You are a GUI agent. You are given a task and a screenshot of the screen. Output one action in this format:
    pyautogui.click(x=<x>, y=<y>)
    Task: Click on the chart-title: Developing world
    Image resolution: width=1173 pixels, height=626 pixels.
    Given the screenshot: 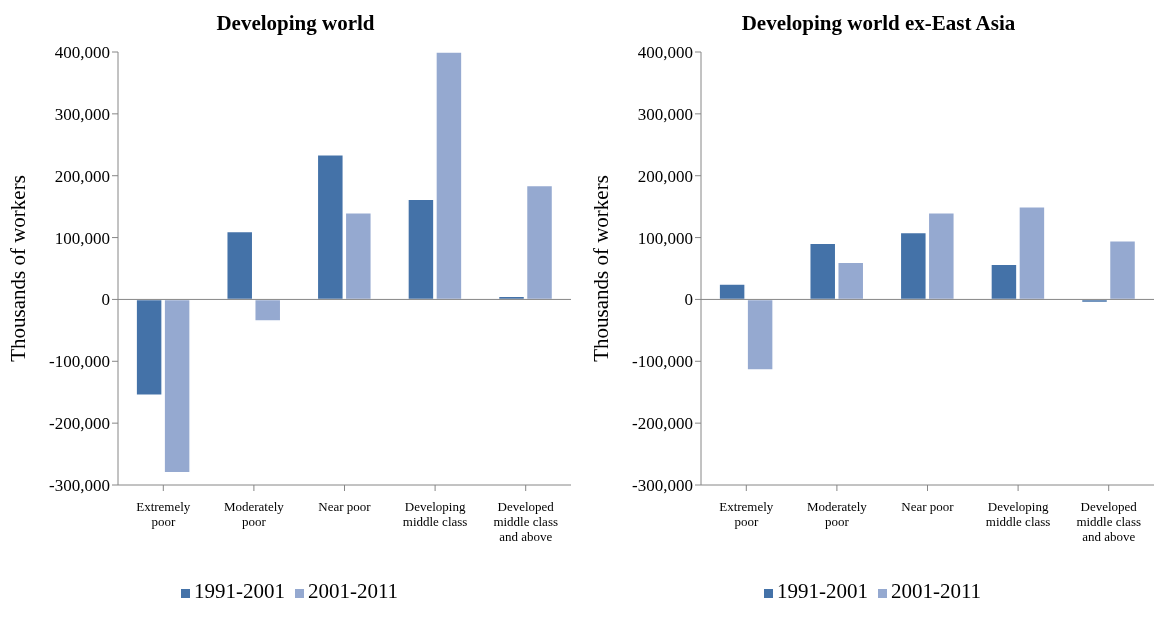 What is the action you would take?
    pyautogui.click(x=295, y=23)
    